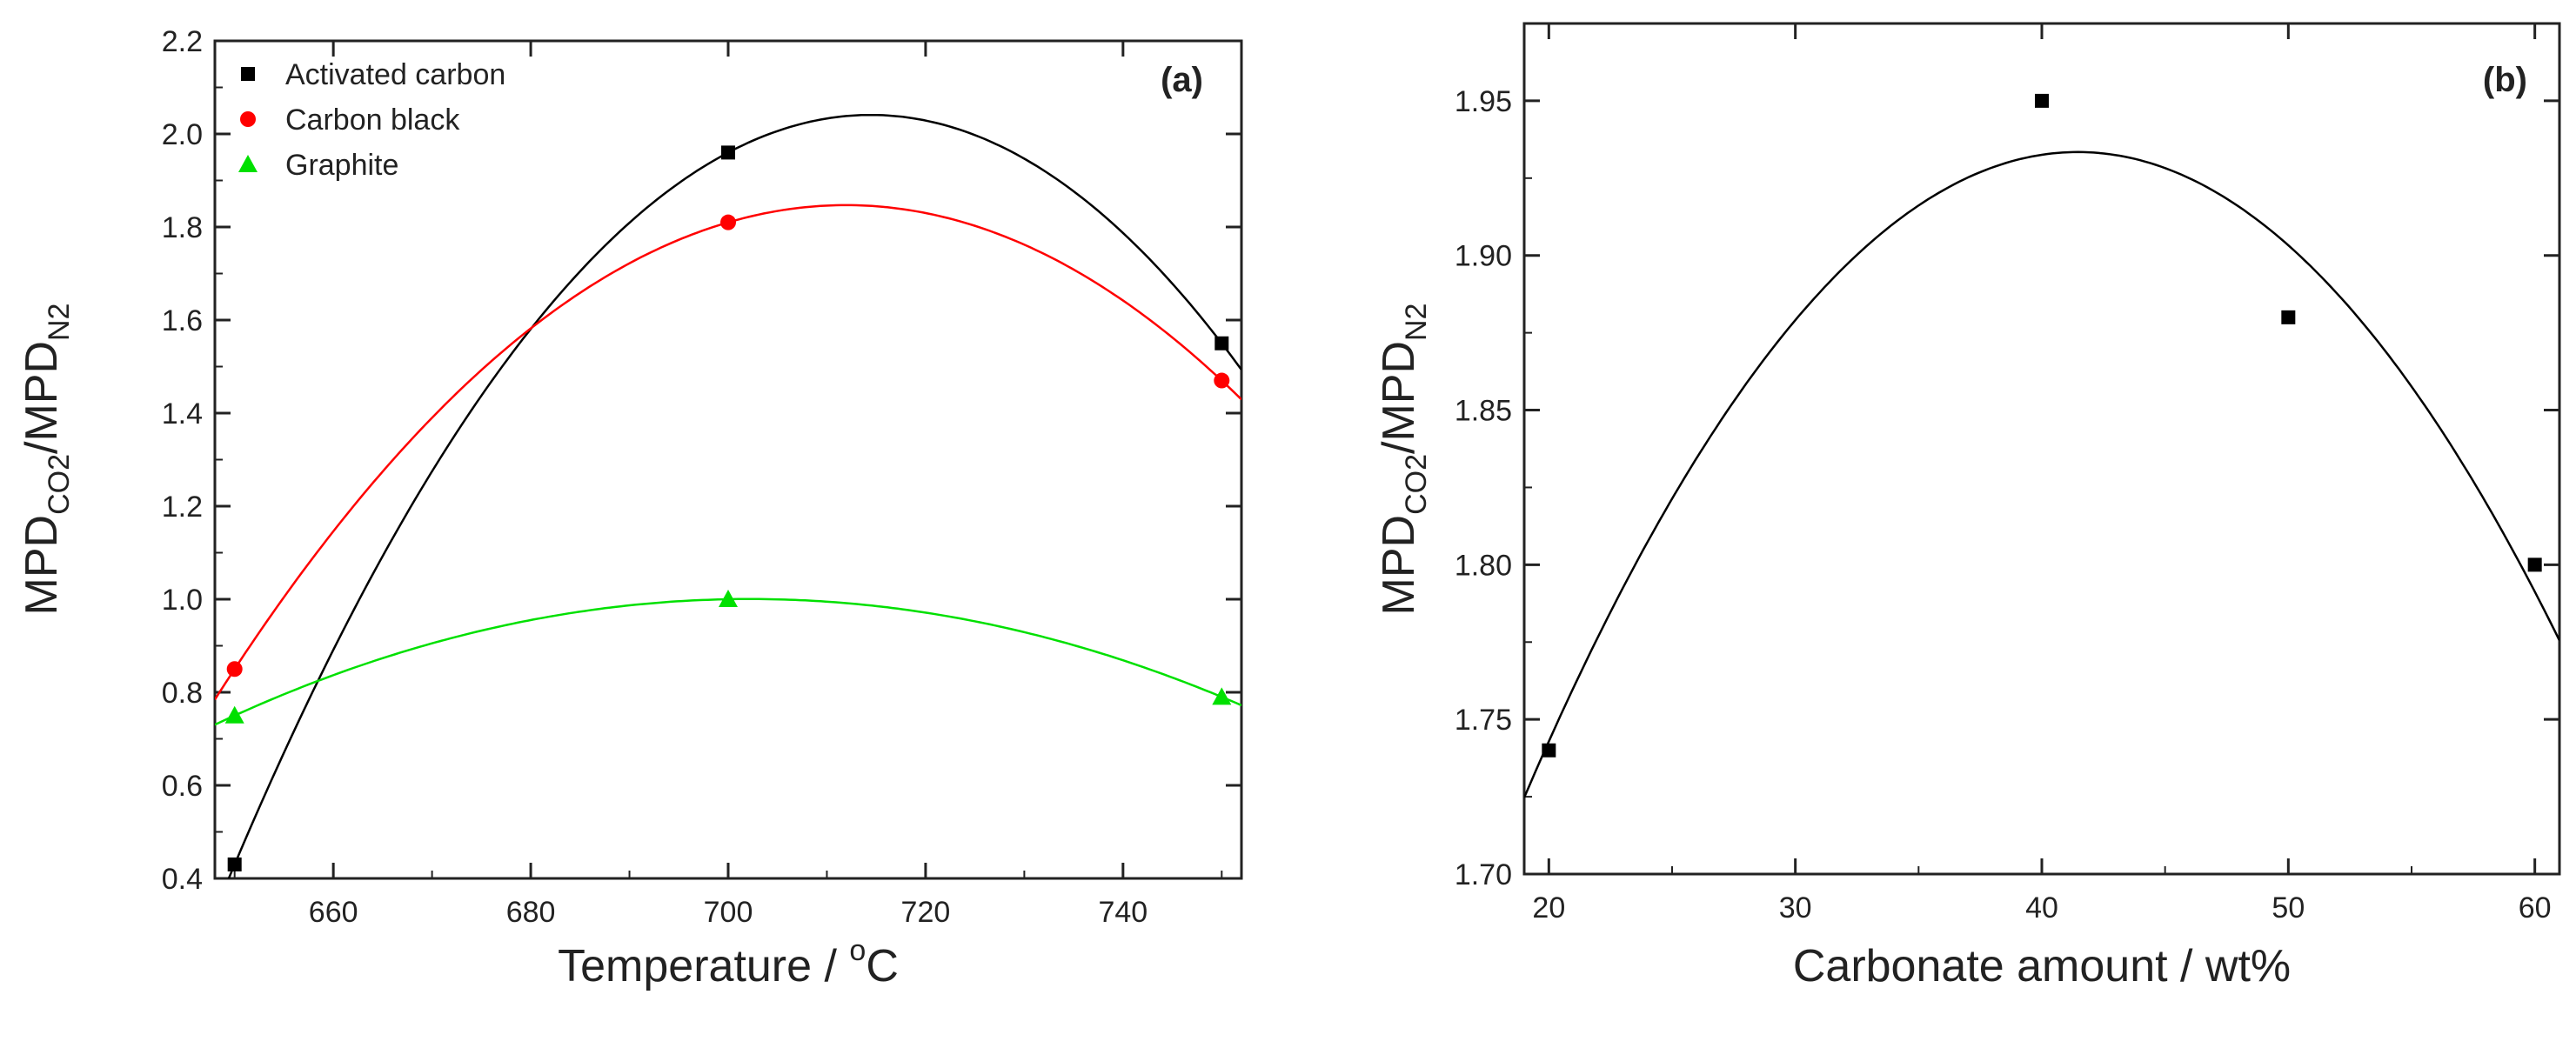 This screenshot has height=1048, width=2576. Describe the element at coordinates (248, 119) in the screenshot. I see `legend-marker-circle` at that location.